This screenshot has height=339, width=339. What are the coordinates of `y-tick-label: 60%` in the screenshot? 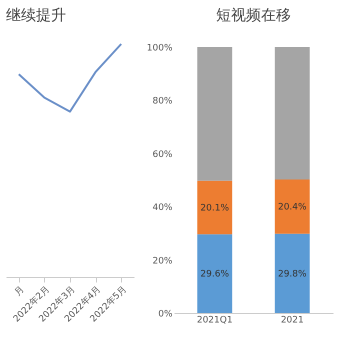 It's located at (162, 155).